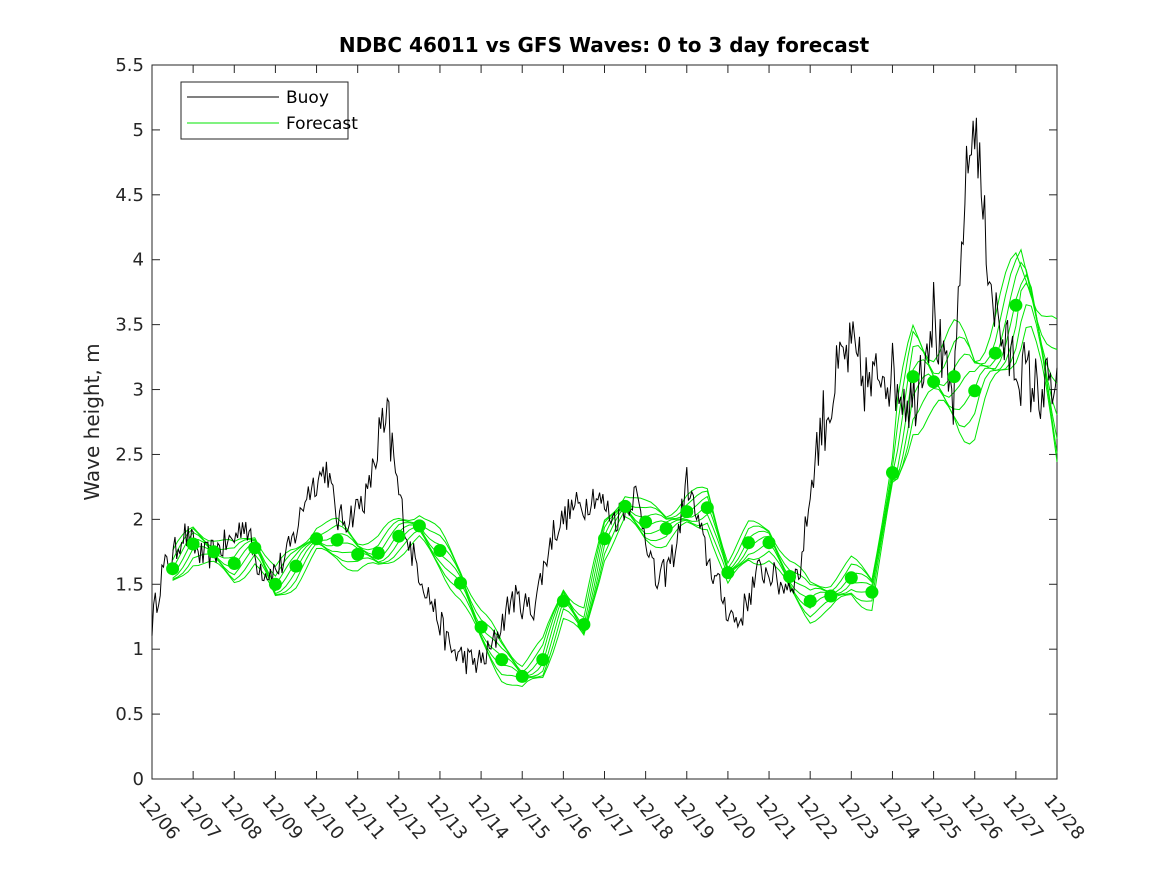 The width and height of the screenshot is (1167, 875). I want to click on x-tick-label: 12/14, so click(487, 817).